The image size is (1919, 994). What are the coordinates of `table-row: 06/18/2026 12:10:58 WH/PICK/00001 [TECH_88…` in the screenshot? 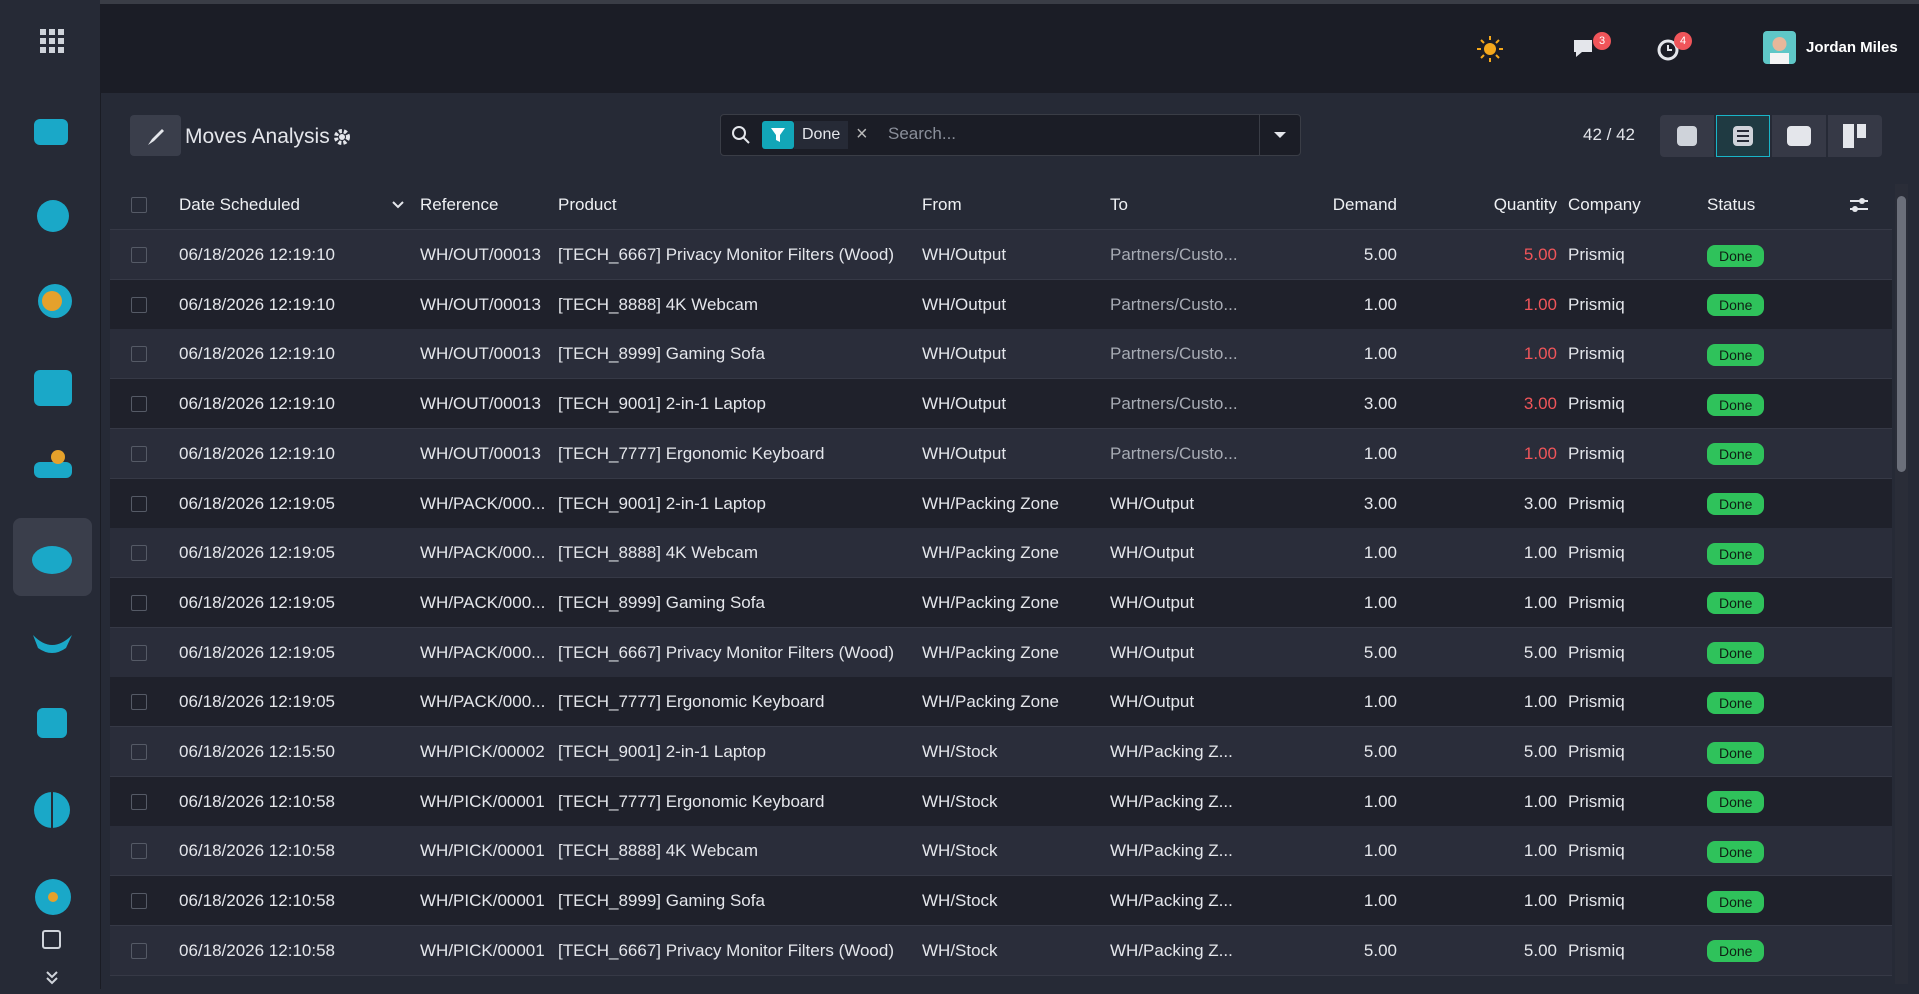 It's located at (1001, 851).